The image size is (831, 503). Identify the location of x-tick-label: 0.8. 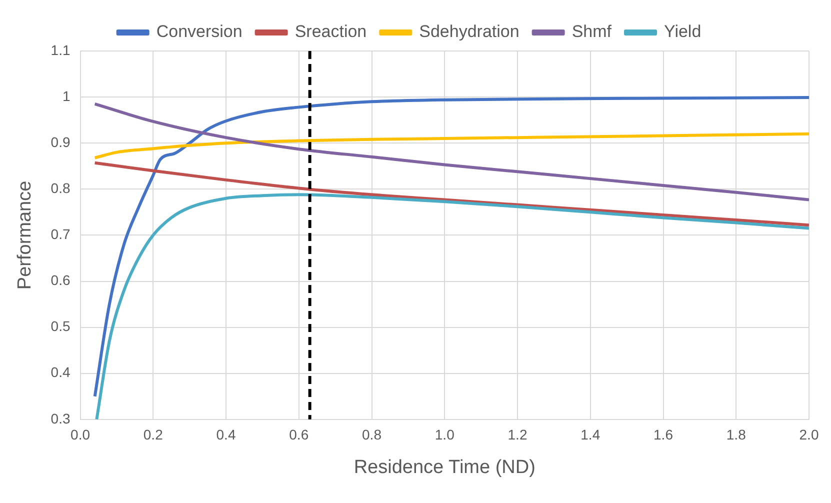
(372, 434).